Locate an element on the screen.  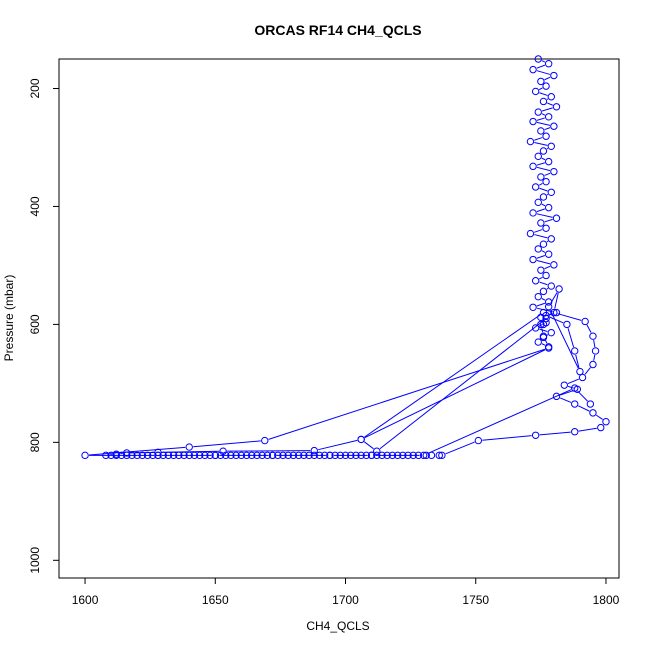
y-axis-label: Pressure (mbar) is located at coordinates (9, 318).